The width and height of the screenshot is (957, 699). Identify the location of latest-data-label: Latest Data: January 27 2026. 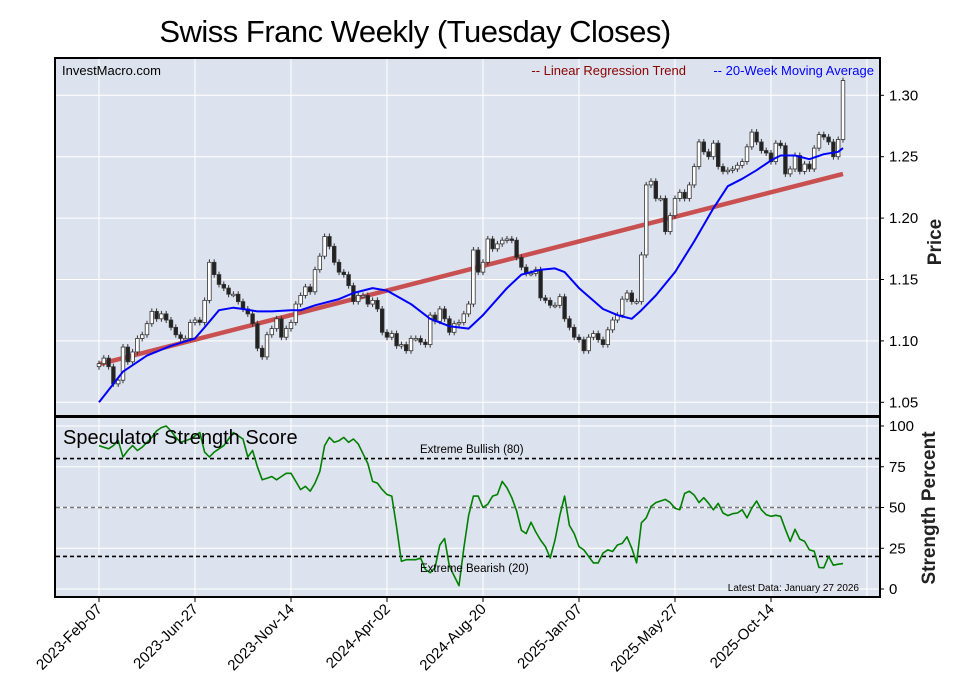
(794, 588).